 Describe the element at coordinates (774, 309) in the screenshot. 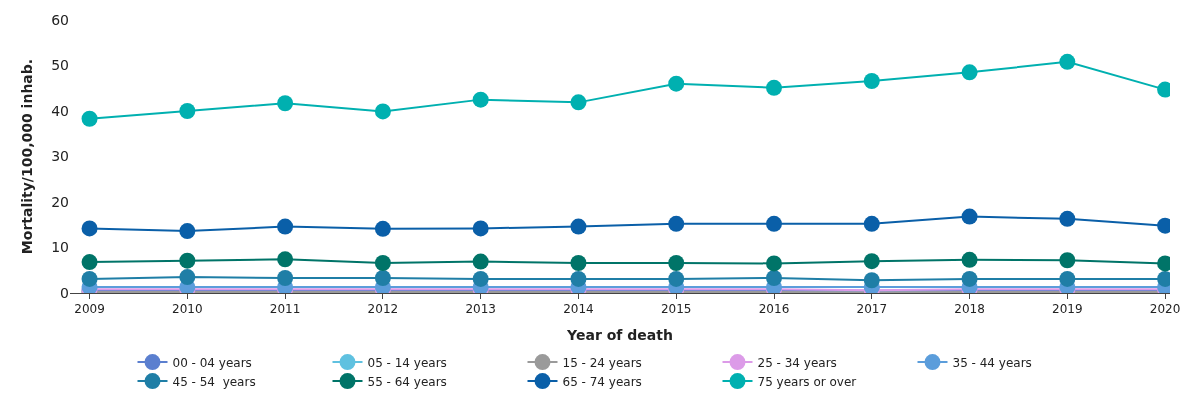

I see `x-tick-label: 2016` at that location.